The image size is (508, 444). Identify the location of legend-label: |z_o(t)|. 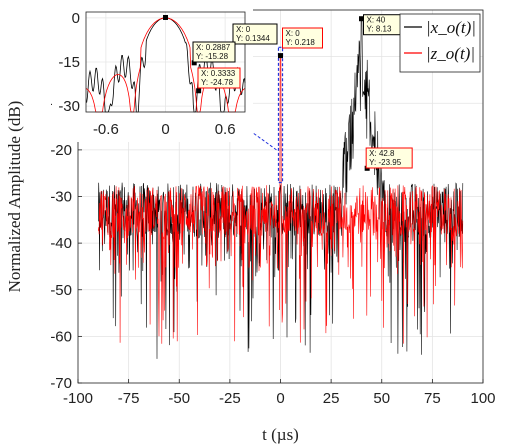
(450, 53).